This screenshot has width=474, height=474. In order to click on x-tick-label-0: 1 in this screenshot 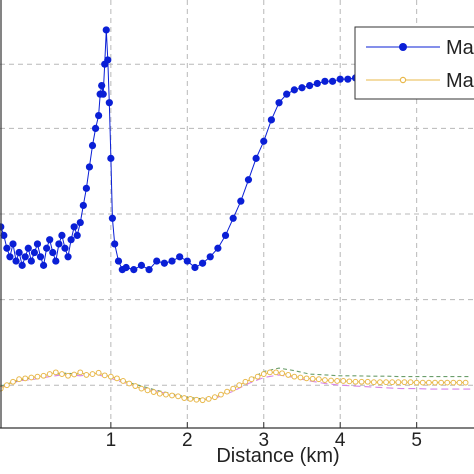, I will do `click(111, 440)`.